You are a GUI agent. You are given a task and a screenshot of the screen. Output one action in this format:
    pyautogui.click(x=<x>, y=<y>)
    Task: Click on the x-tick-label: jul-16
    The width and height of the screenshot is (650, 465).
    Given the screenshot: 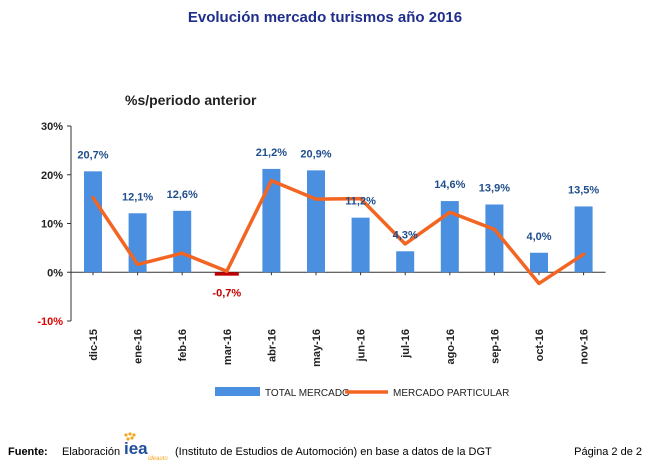 What is the action you would take?
    pyautogui.click(x=406, y=344)
    